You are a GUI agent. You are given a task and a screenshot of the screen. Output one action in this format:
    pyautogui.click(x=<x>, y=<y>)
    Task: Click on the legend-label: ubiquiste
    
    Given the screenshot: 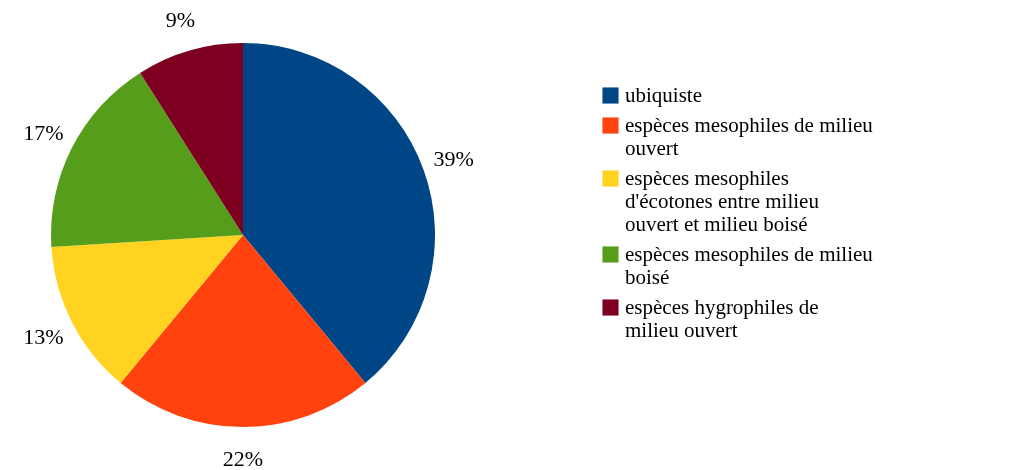 What is the action you would take?
    pyautogui.click(x=663, y=94)
    